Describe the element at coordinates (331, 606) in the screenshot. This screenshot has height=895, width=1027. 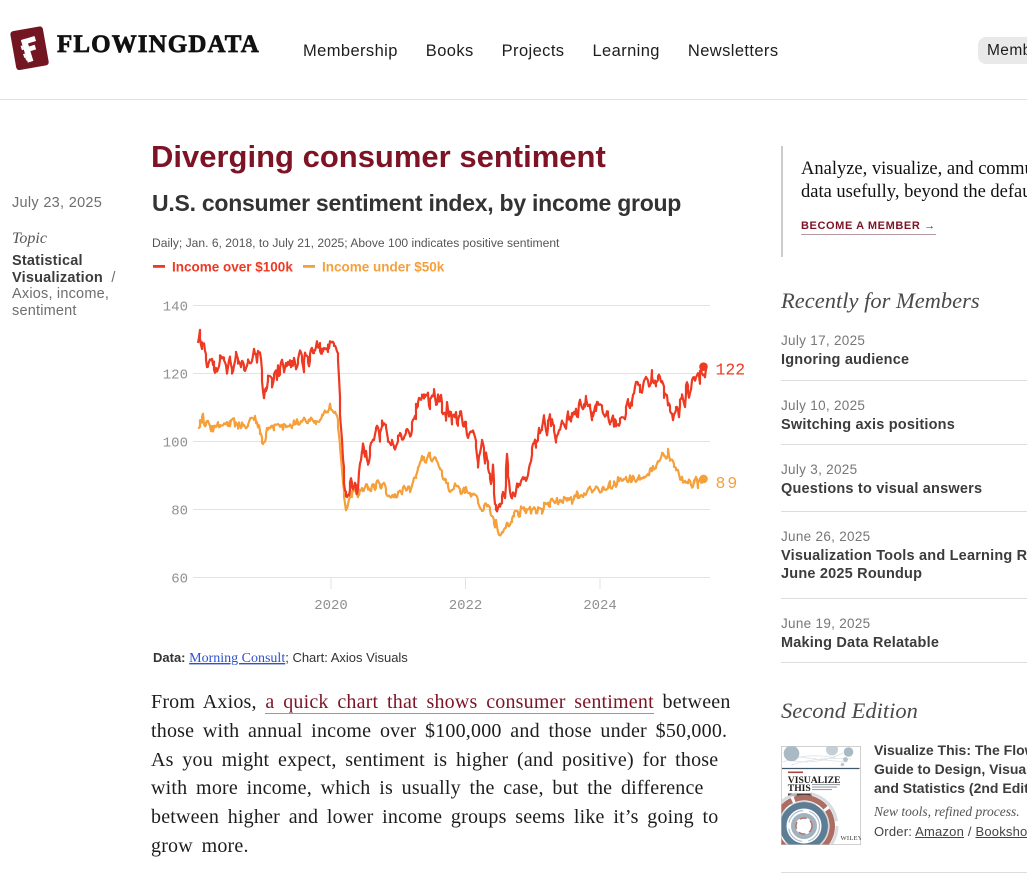
I see `svg-text: 2020` at that location.